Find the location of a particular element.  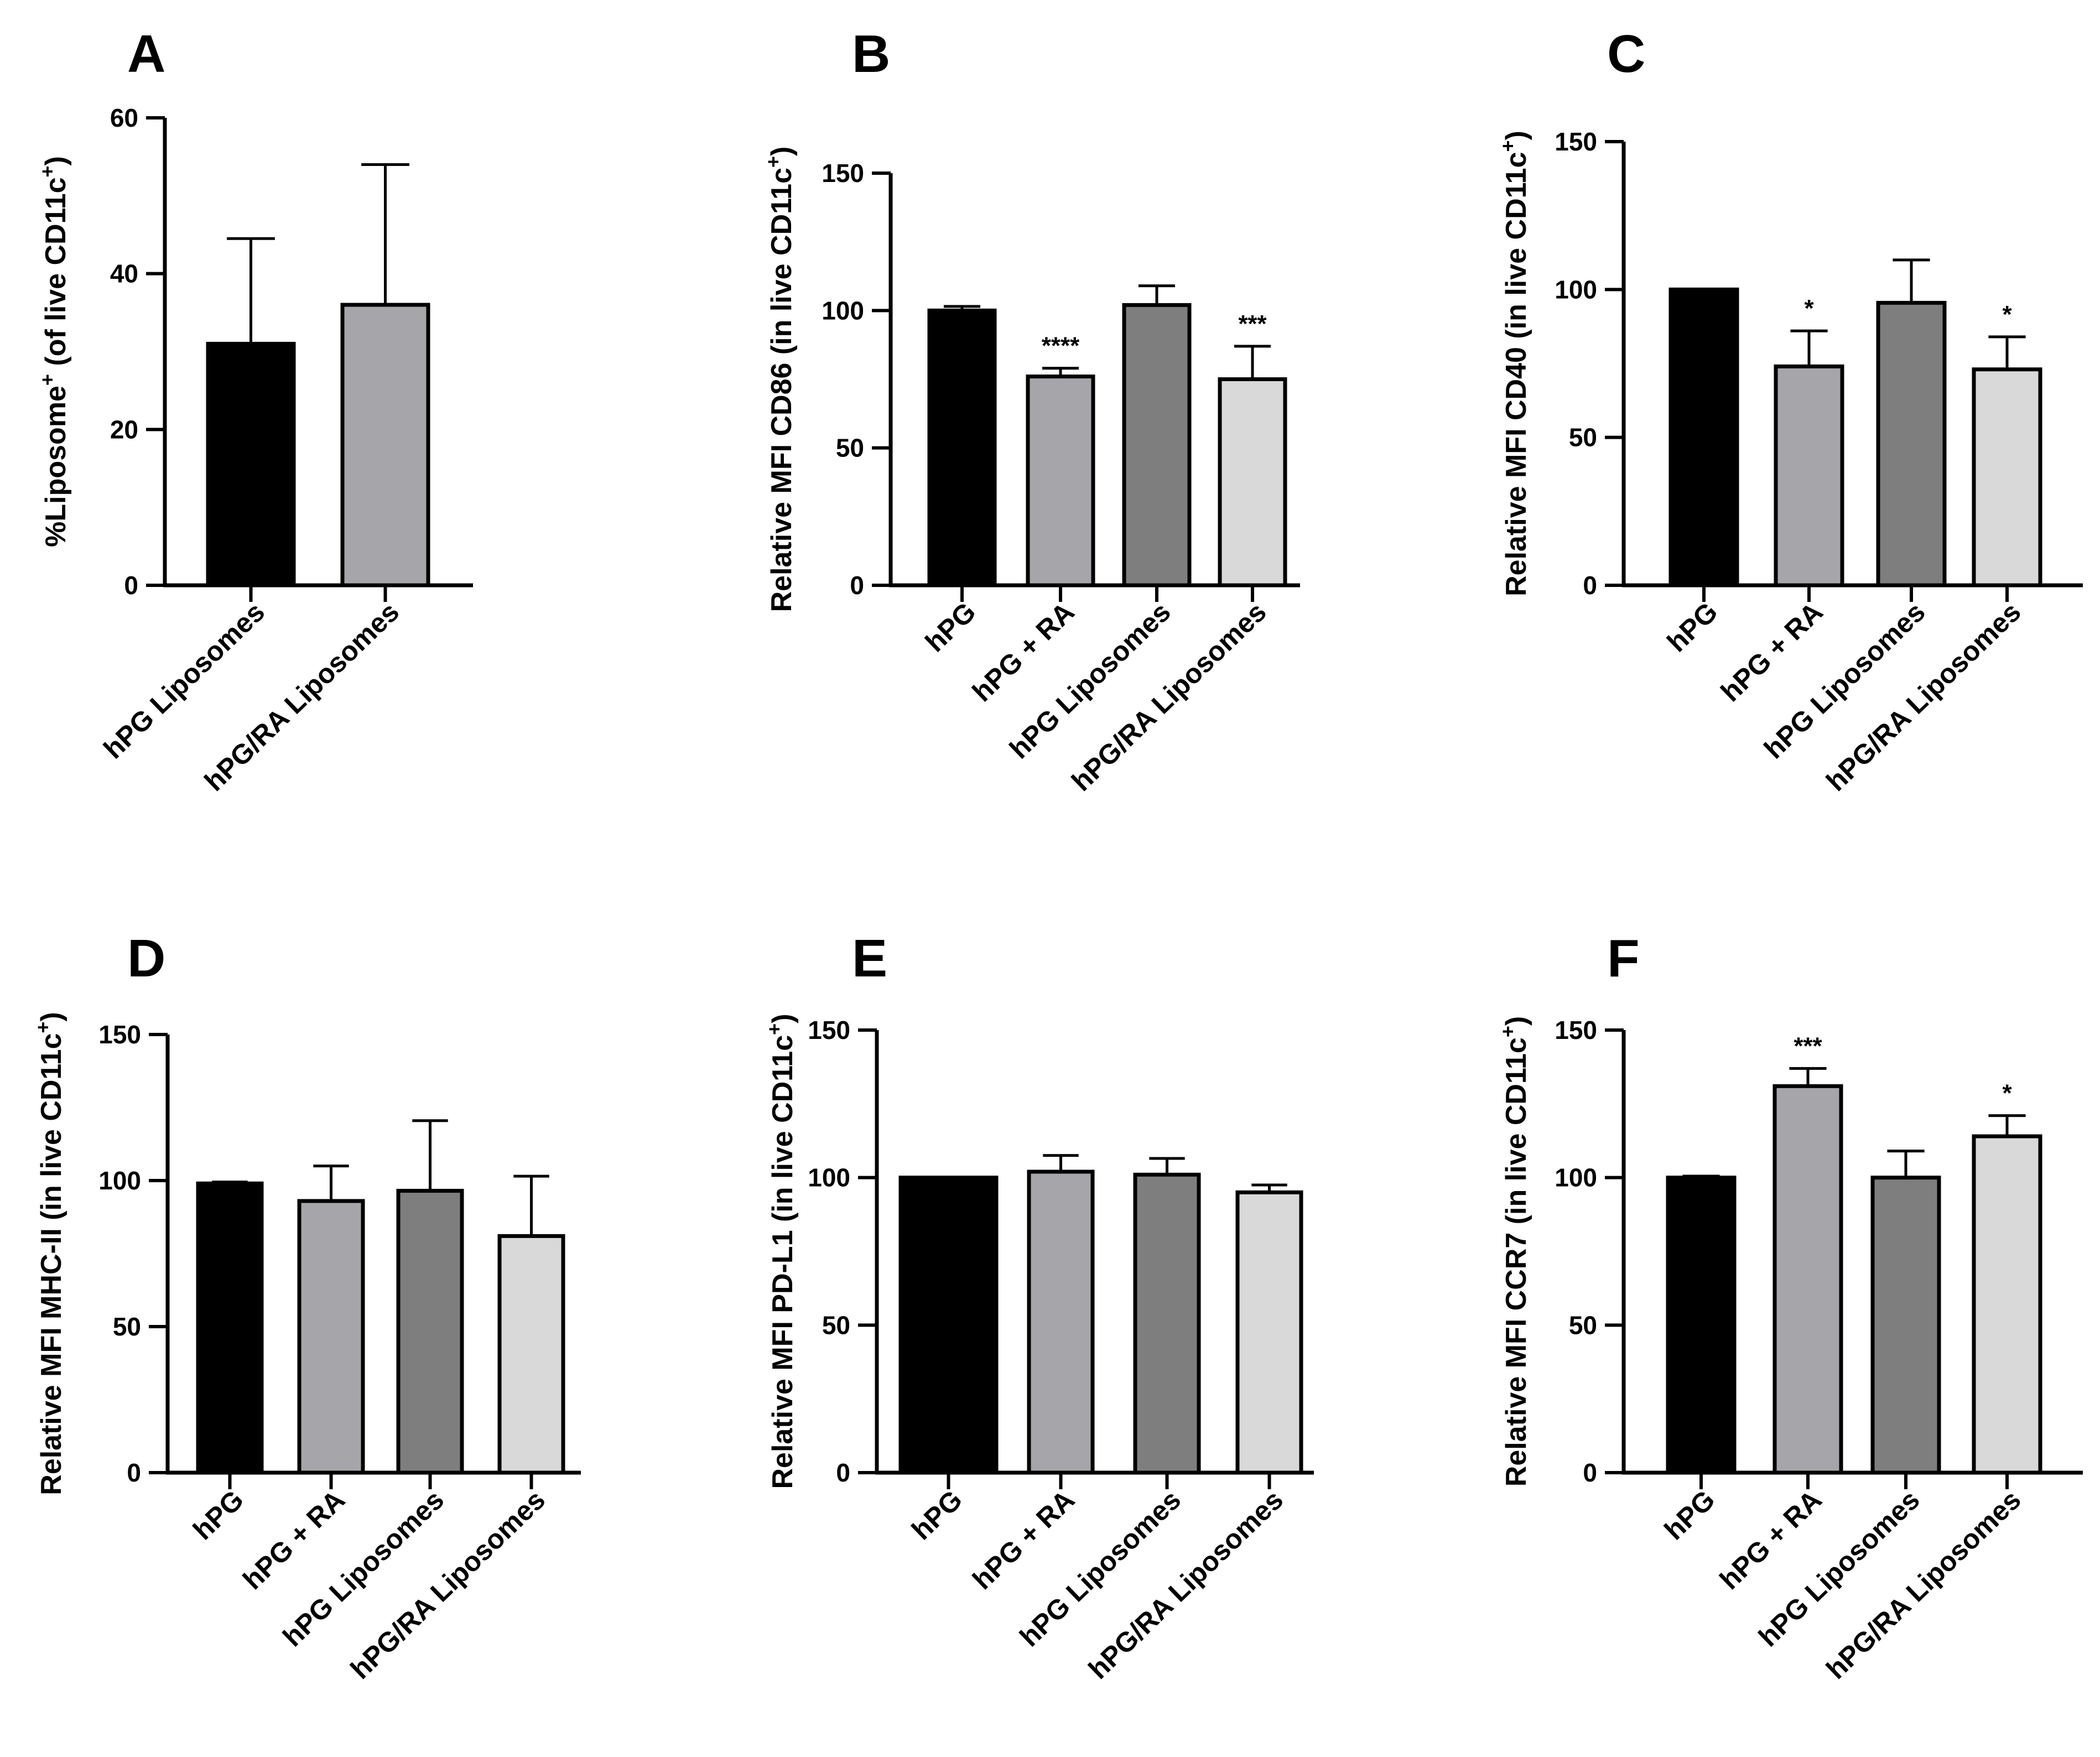

y-tick-label: 40 is located at coordinates (124, 273).